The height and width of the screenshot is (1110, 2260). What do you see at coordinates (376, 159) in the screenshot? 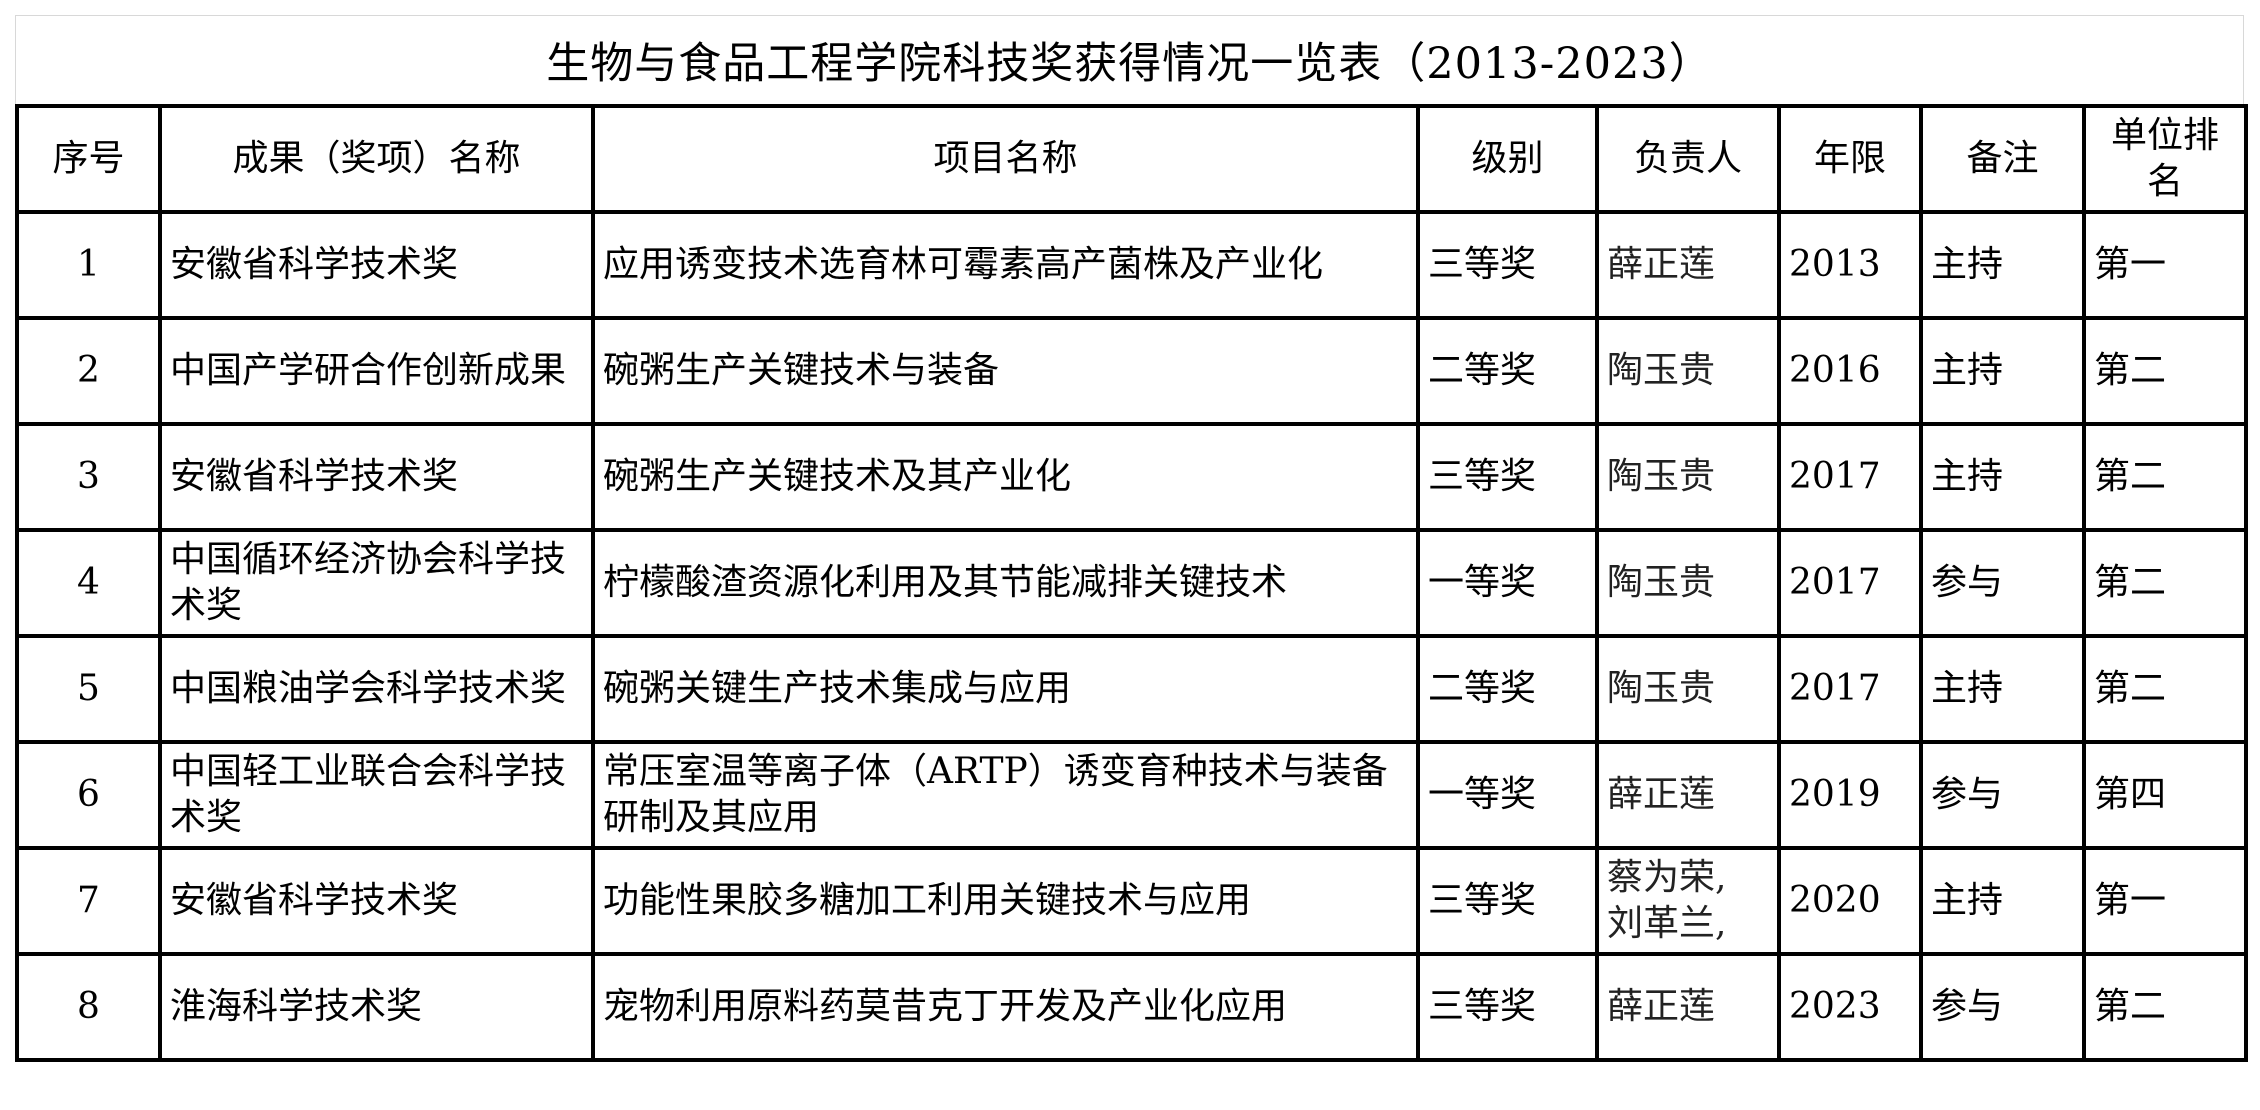
I see `header-award: 成果（奖项）名称` at bounding box center [376, 159].